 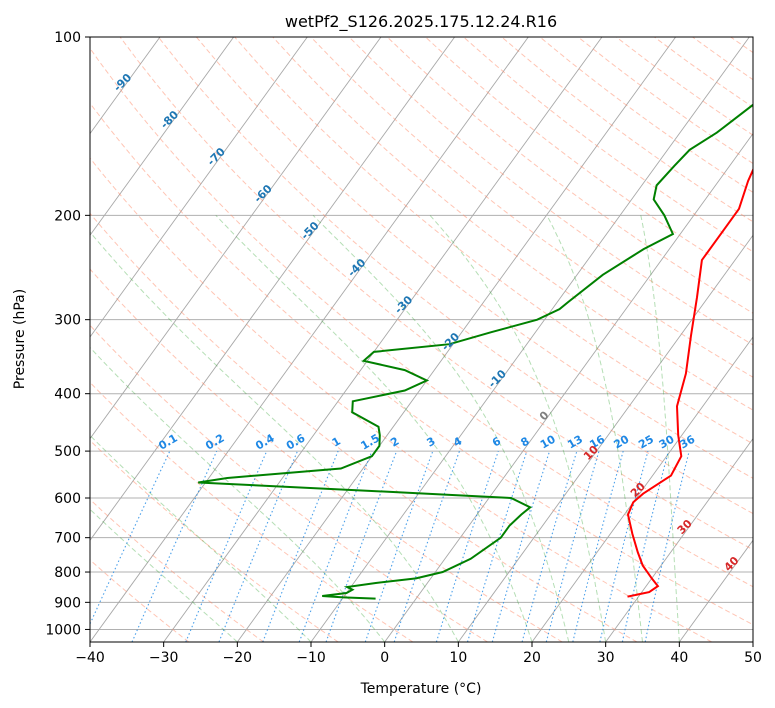 I want to click on mixing-ratio-label: 0.2, so click(x=214, y=442).